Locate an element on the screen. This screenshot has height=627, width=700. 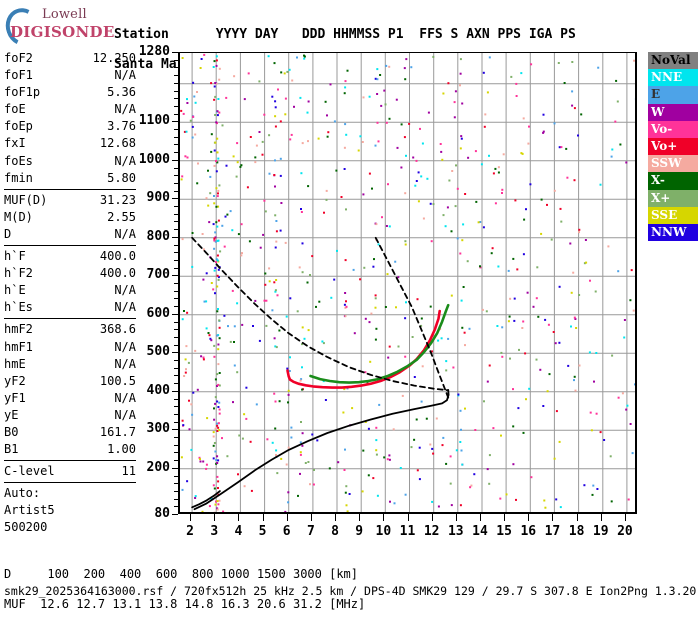
x-tick-label: 4 is located at coordinates (238, 531).